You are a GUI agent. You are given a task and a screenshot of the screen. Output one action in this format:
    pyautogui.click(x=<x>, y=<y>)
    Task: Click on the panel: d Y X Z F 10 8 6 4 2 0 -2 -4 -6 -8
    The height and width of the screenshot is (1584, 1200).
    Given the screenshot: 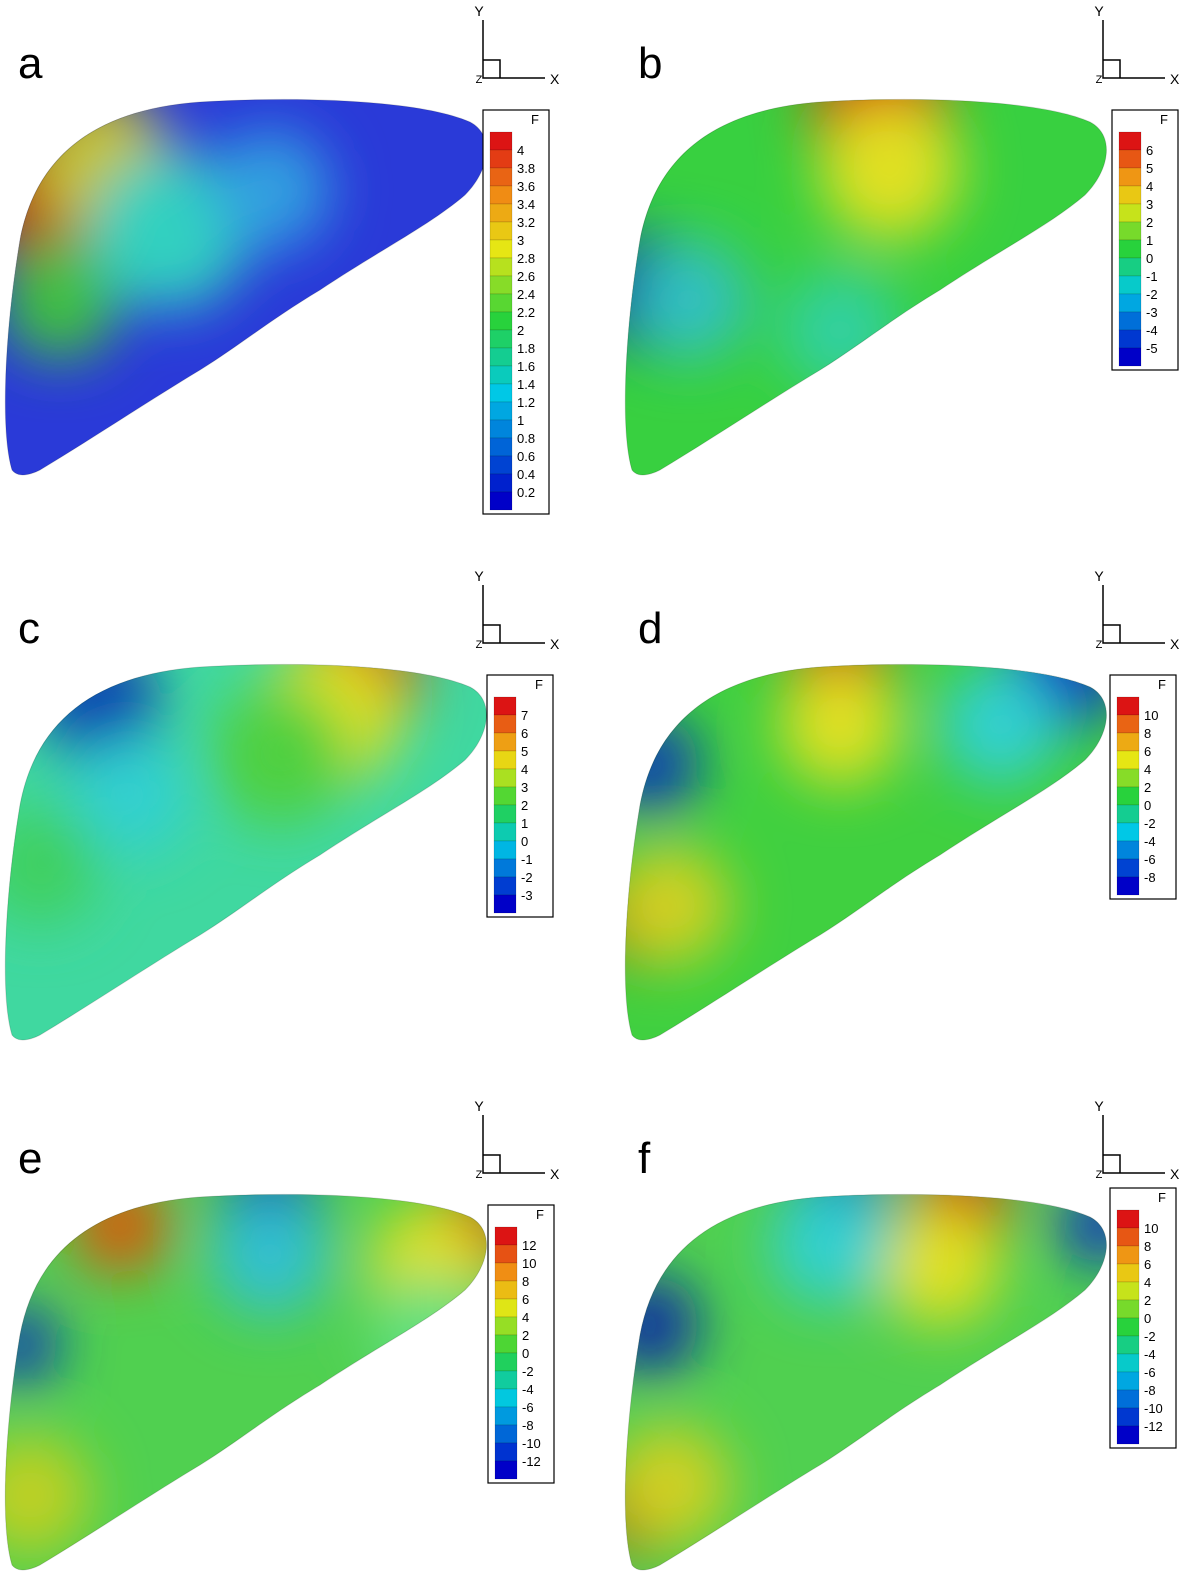 What is the action you would take?
    pyautogui.click(x=902, y=804)
    